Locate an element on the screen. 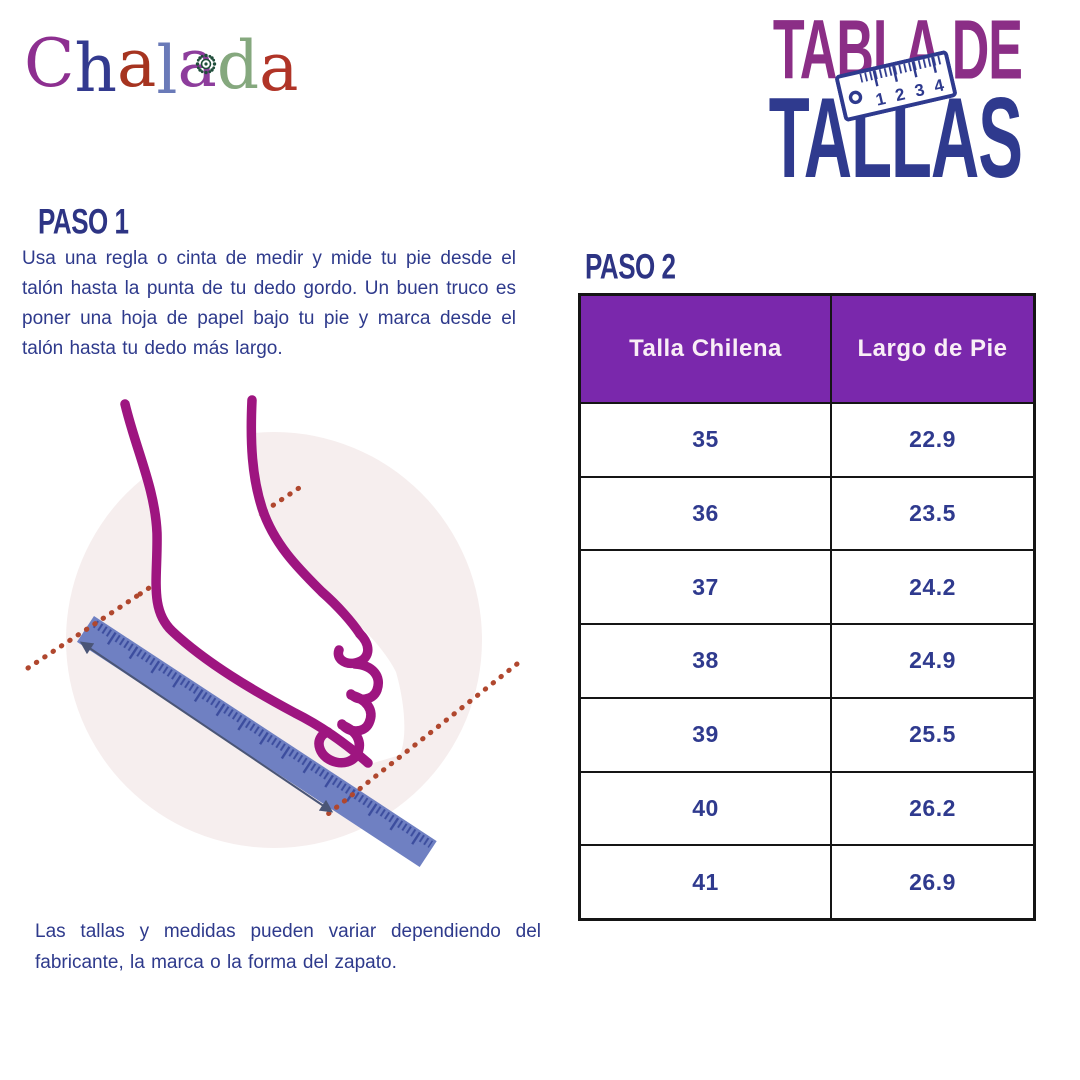 The width and height of the screenshot is (1080, 1080). table-cell-size: 35 is located at coordinates (705, 440).